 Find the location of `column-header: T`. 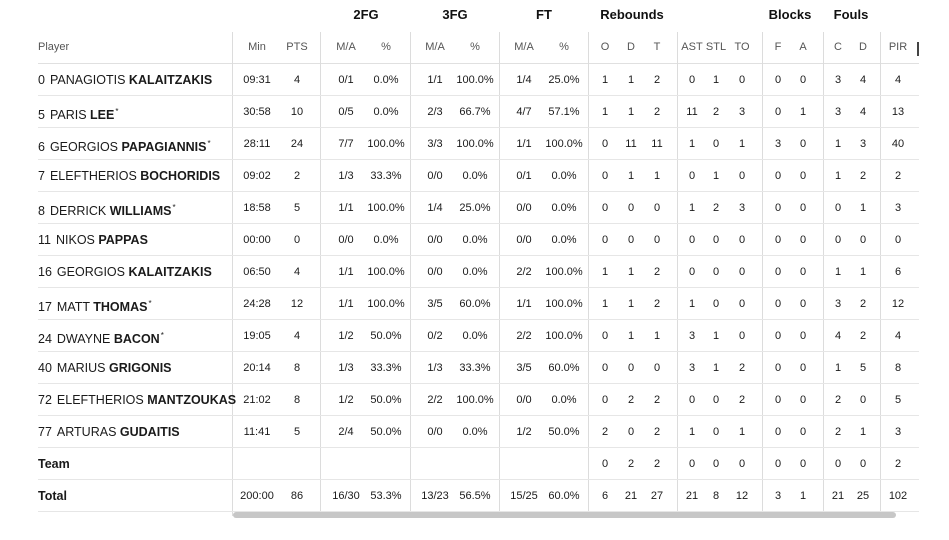

column-header: T is located at coordinates (657, 47).